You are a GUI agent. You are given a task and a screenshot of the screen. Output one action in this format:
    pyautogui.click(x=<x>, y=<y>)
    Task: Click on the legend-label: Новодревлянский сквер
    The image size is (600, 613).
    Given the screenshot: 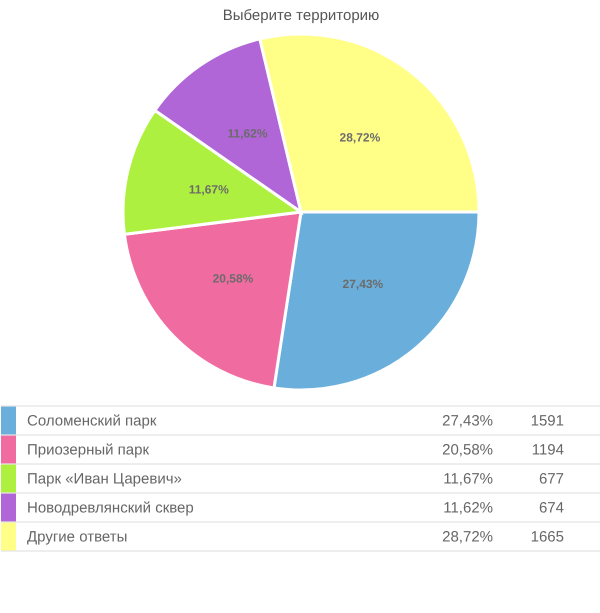 What is the action you would take?
    pyautogui.click(x=110, y=508)
    